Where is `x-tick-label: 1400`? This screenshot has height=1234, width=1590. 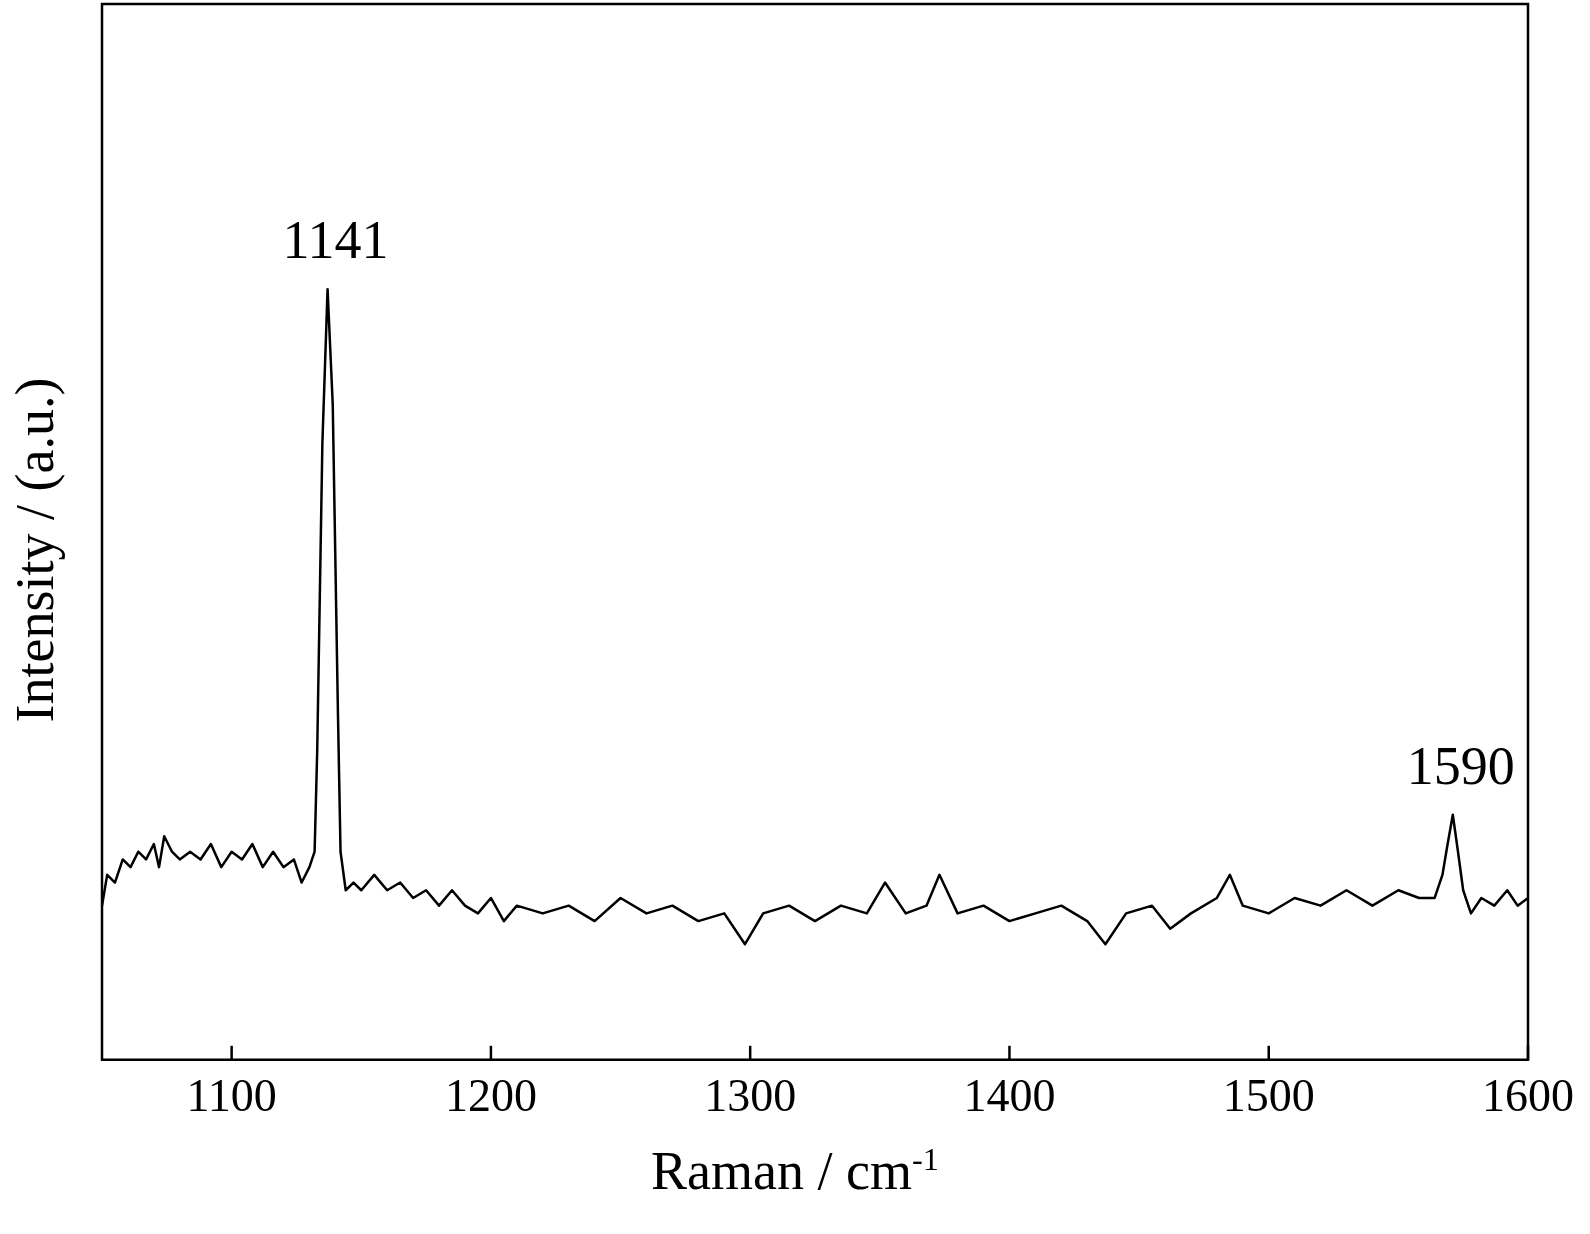
x-tick-label: 1400 is located at coordinates (1009, 1096).